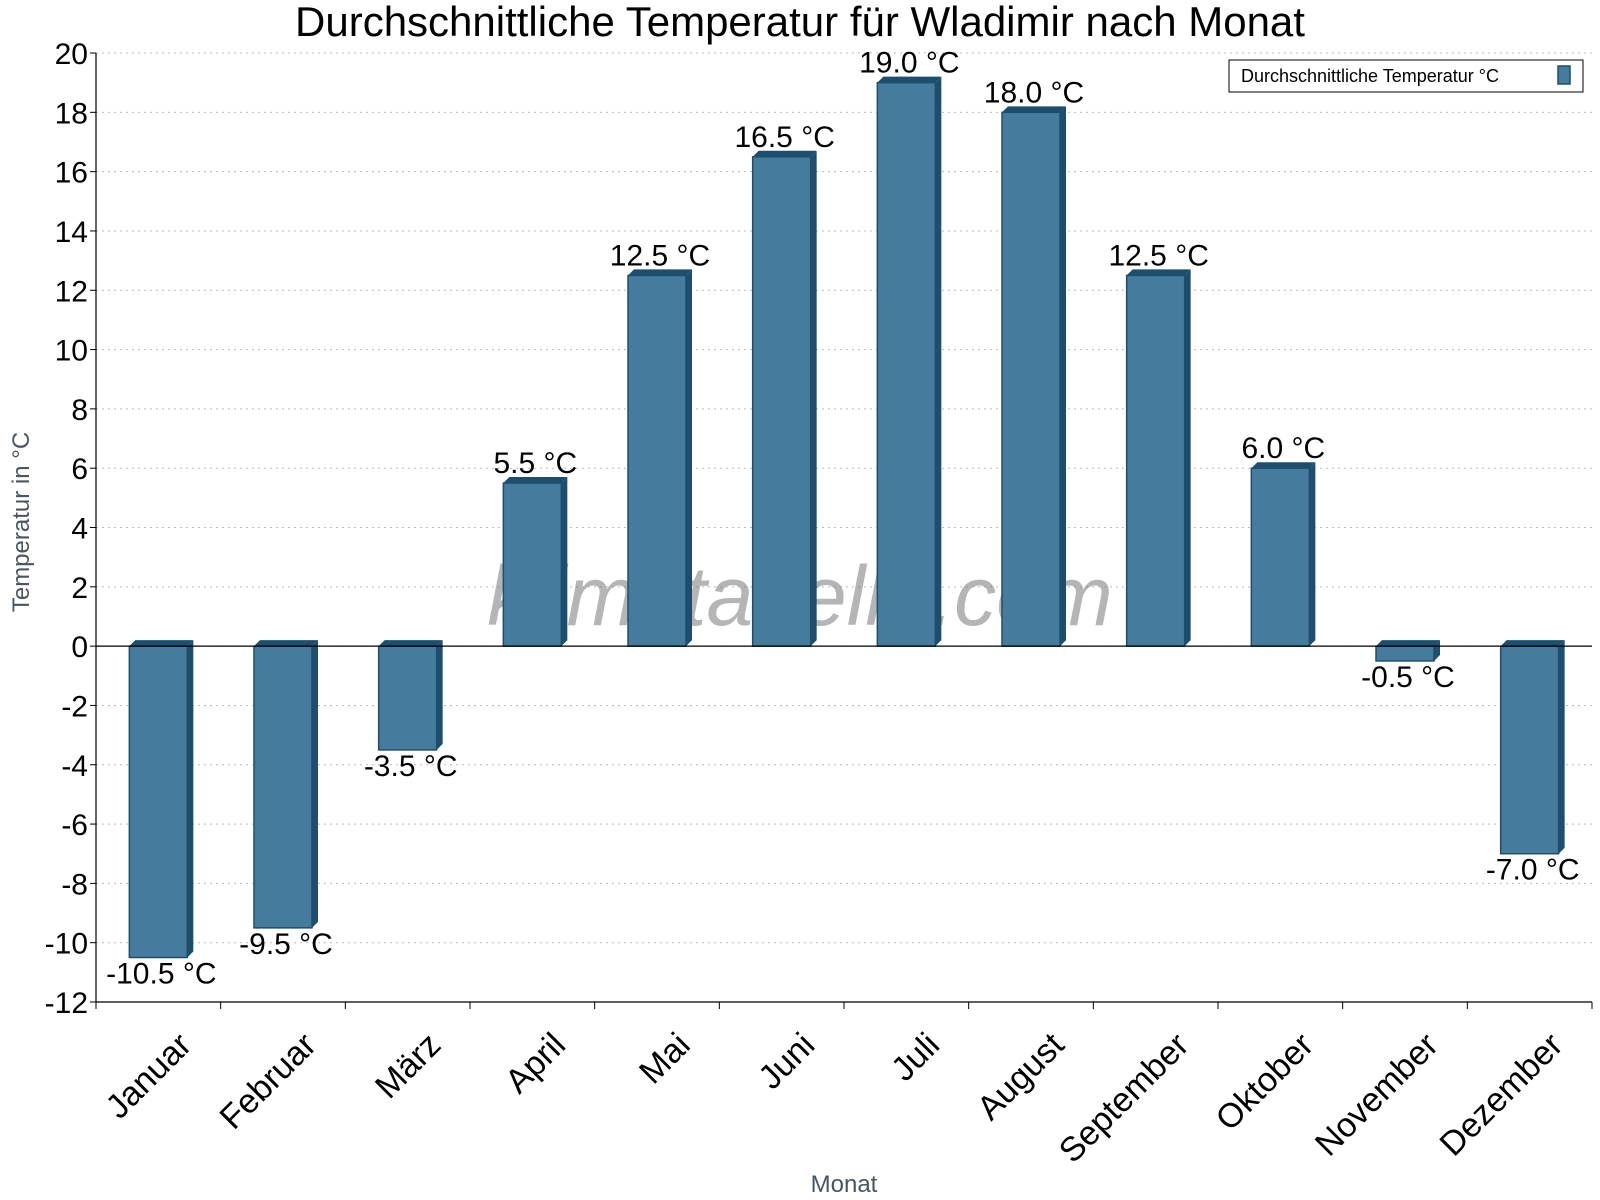  I want to click on y-tick-label: 16, so click(71, 173).